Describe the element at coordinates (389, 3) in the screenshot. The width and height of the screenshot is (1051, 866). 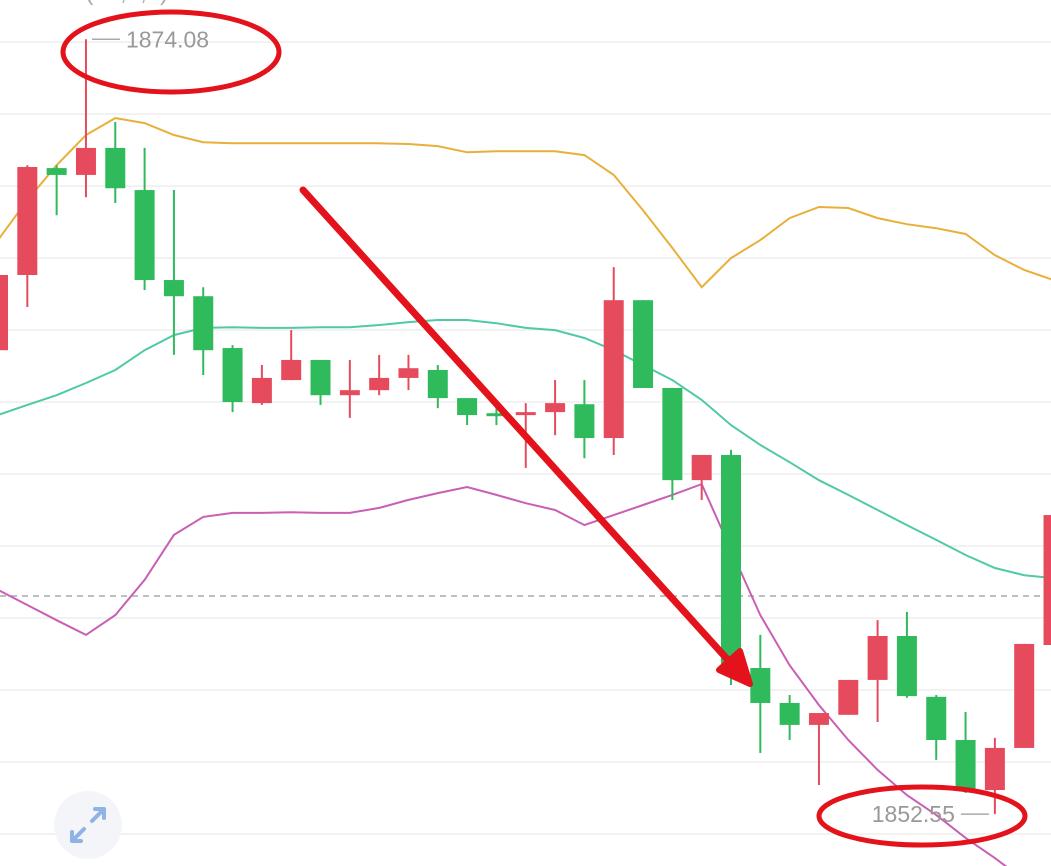
I see `legend-entry: UP:1883.92` at that location.